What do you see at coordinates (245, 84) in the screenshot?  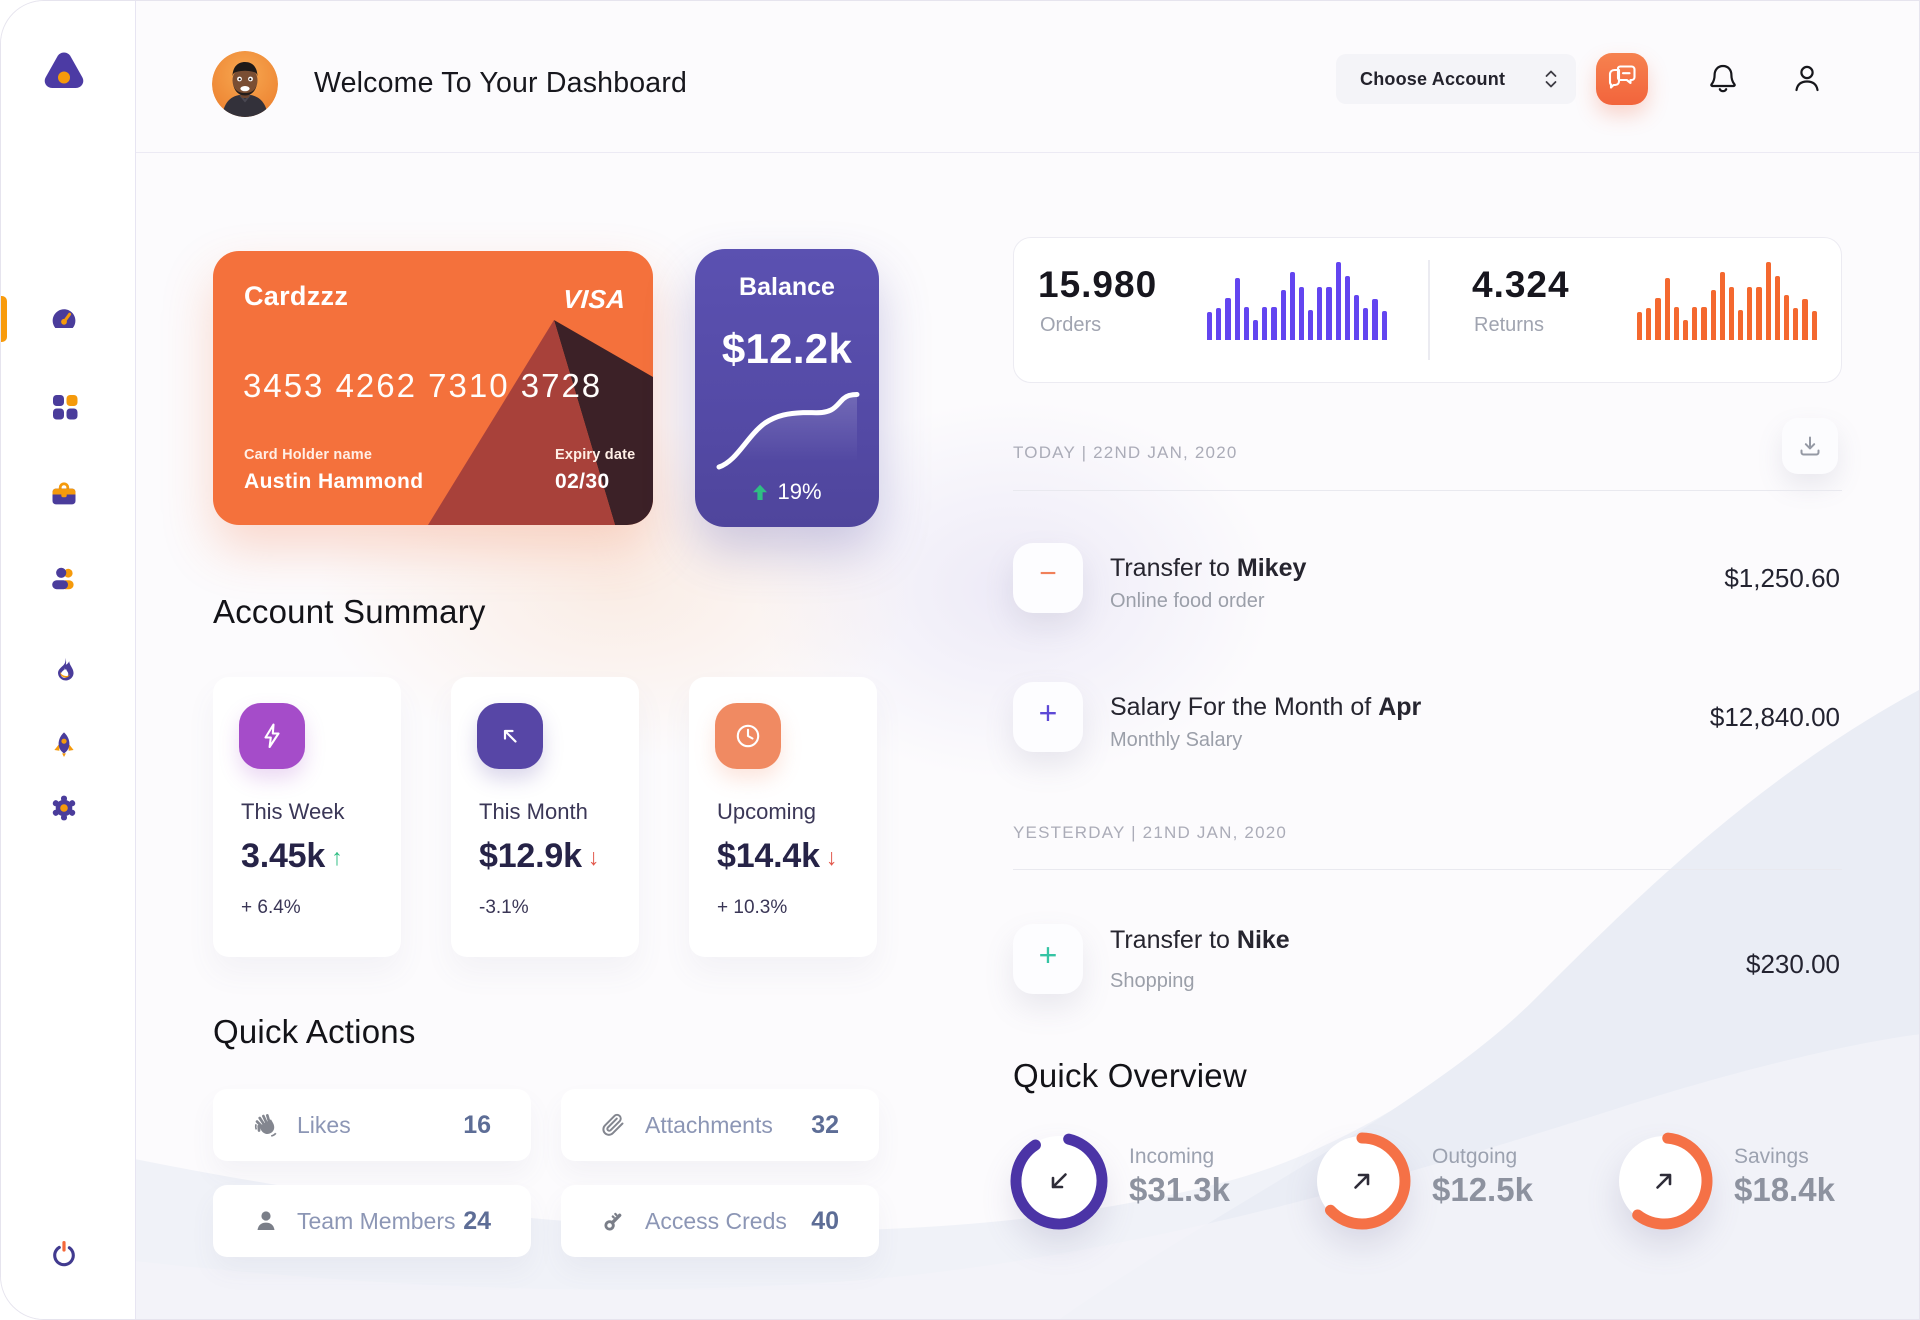 I see `avatar` at bounding box center [245, 84].